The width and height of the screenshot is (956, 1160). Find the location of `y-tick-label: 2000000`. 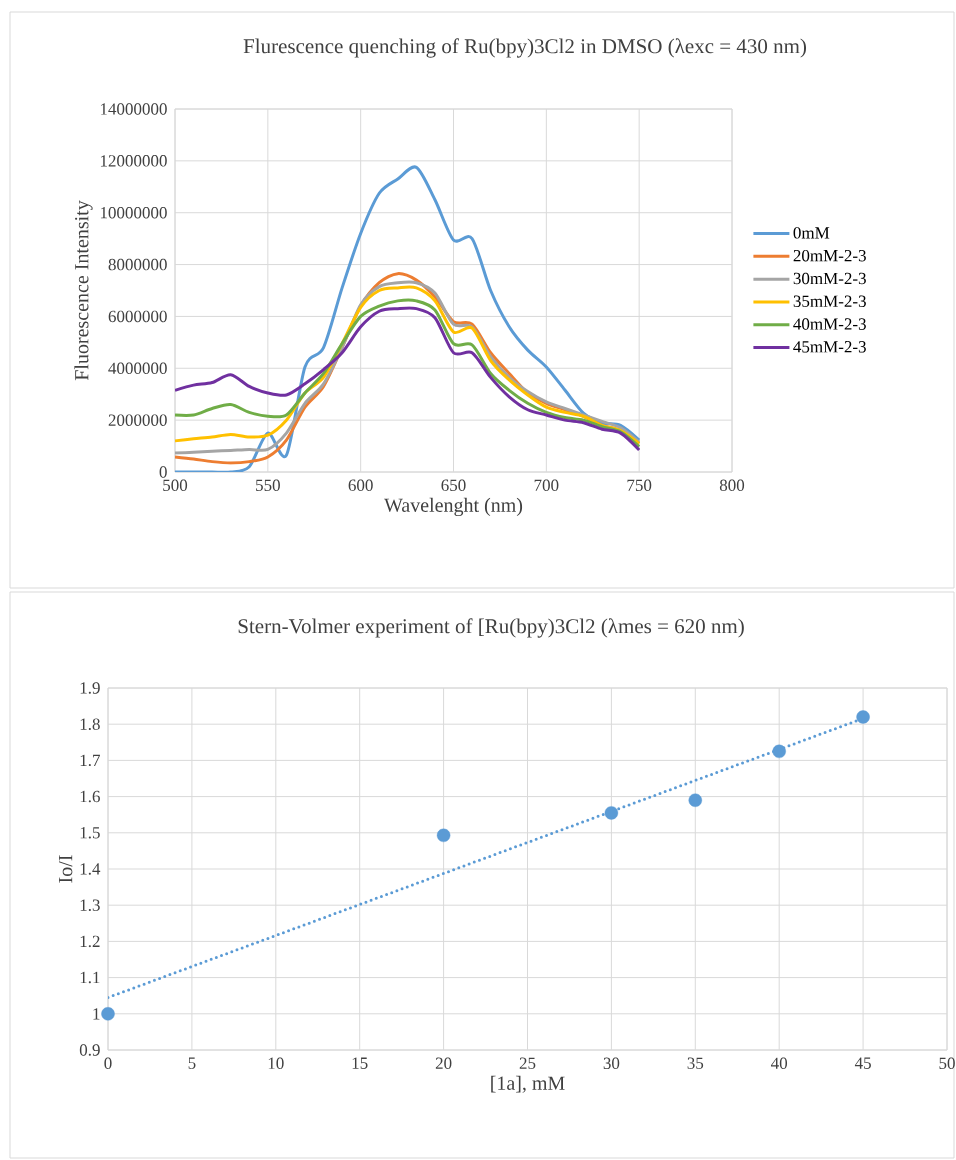

y-tick-label: 2000000 is located at coordinates (137, 420).